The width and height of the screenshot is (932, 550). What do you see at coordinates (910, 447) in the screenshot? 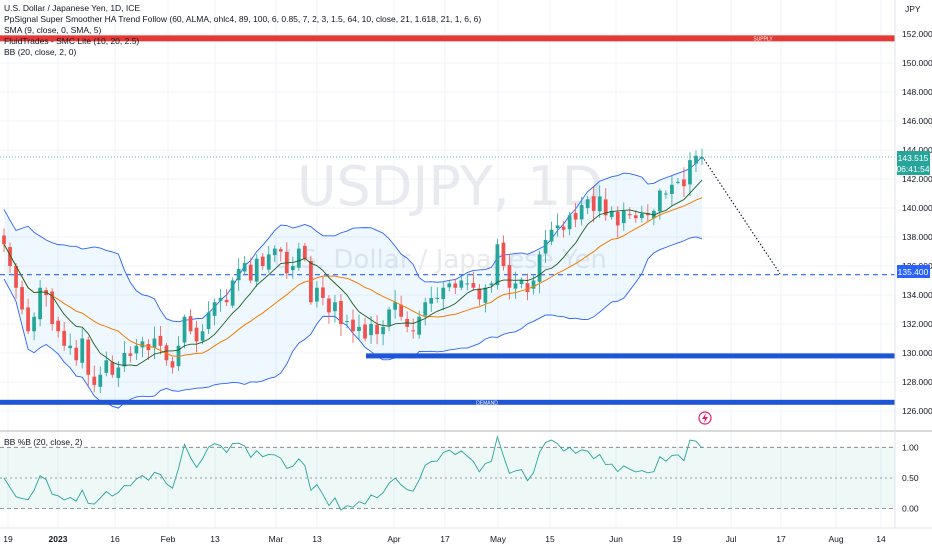
I see `pctb-tick-label: 1.00` at bounding box center [910, 447].